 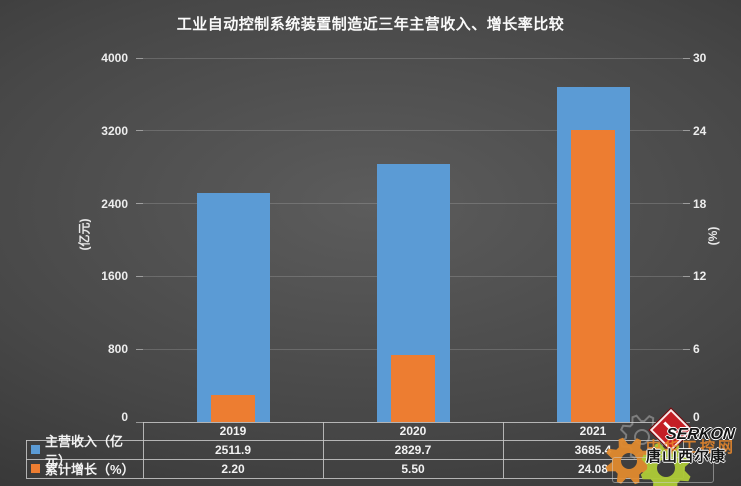 I want to click on left-axis-title: (亿元), so click(x=84, y=234).